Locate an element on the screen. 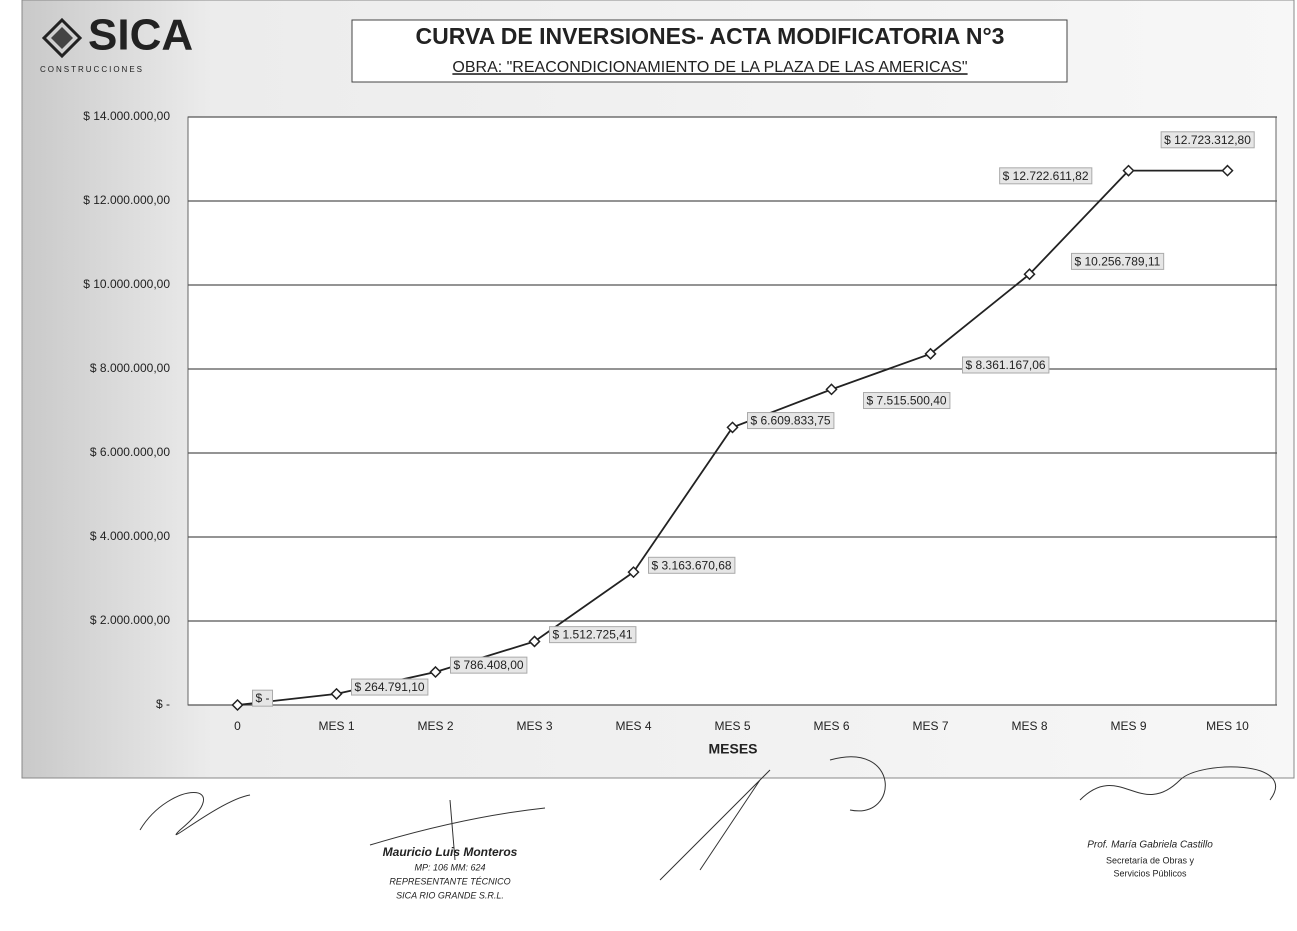 Image resolution: width=1297 pixels, height=931 pixels. x-axis-label: MESES is located at coordinates (732, 749).